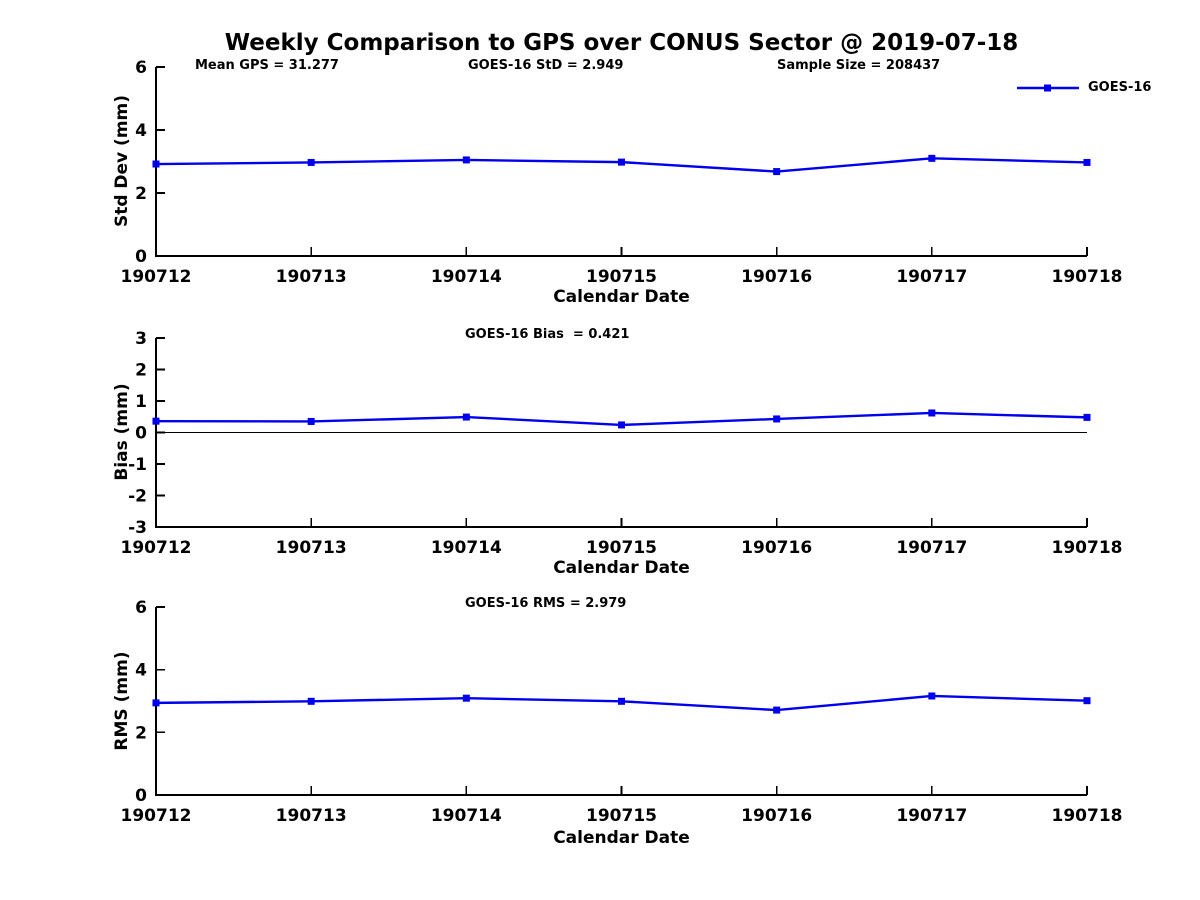 The width and height of the screenshot is (1200, 900). What do you see at coordinates (141, 402) in the screenshot?
I see `y-tick-label: 1` at bounding box center [141, 402].